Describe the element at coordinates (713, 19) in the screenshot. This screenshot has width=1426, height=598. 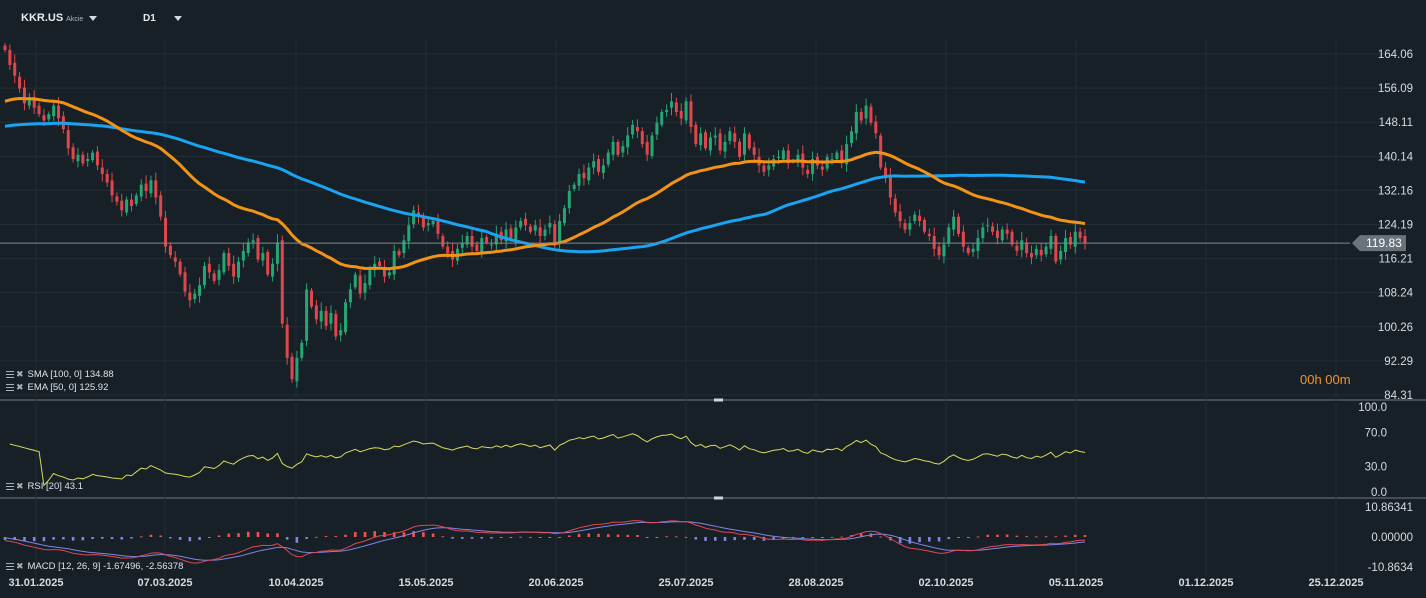
I see `chart-toolbar: KKR.US Akcie D1` at that location.